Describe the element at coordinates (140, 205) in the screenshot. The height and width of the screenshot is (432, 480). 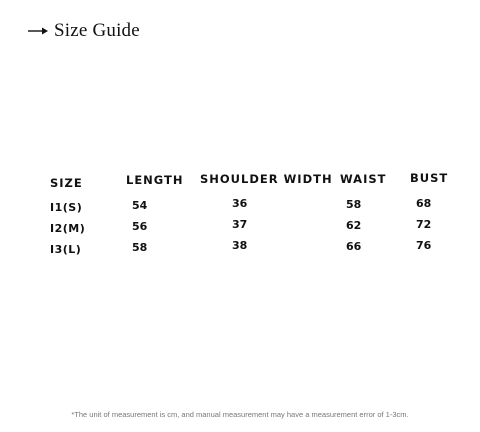
I see `table-cell-length: 54` at that location.